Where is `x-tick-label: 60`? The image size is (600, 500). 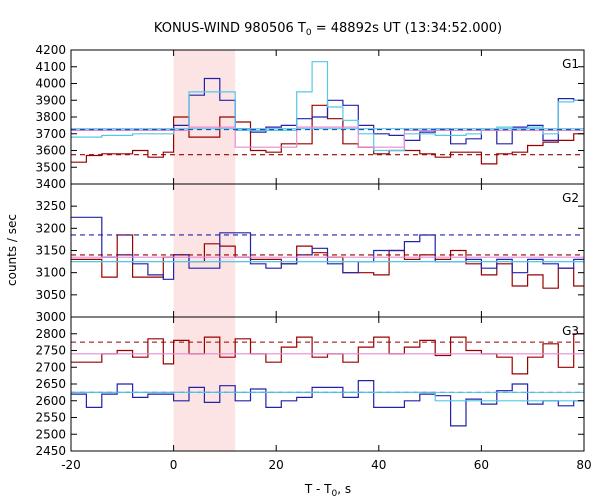 x-tick-label: 60 is located at coordinates (481, 465).